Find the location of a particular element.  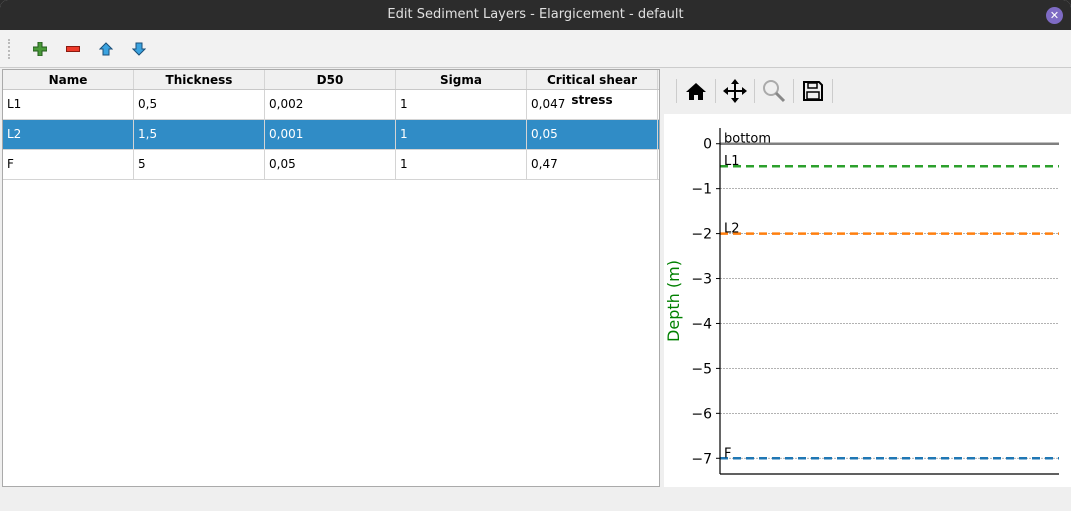

column-header-d50: D50 is located at coordinates (330, 79).